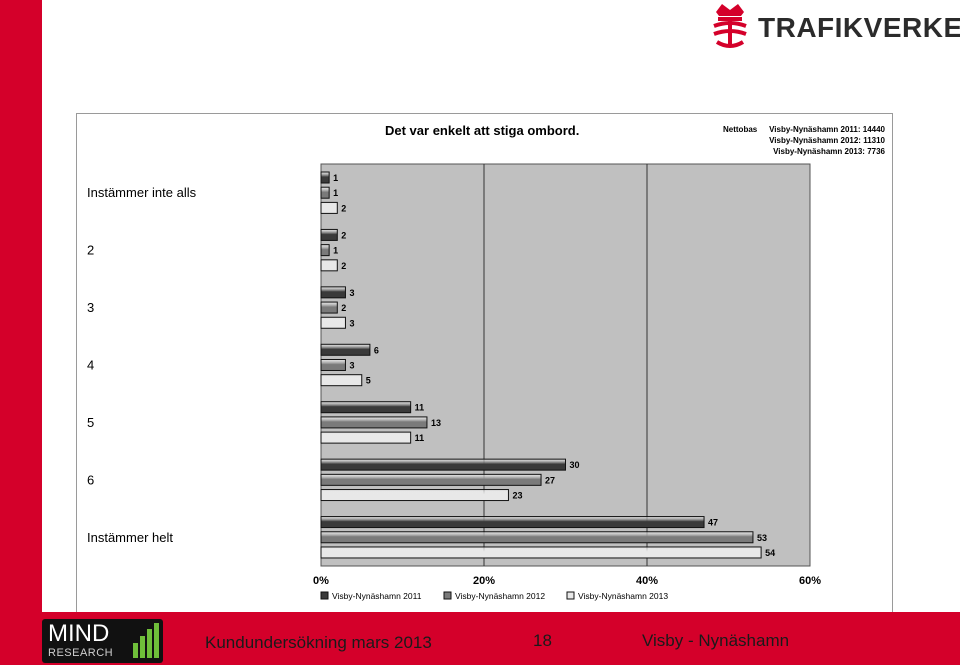 The image size is (960, 665). I want to click on base-line-2011: Visby-Nynäshamn 2011: 14440, so click(827, 129).